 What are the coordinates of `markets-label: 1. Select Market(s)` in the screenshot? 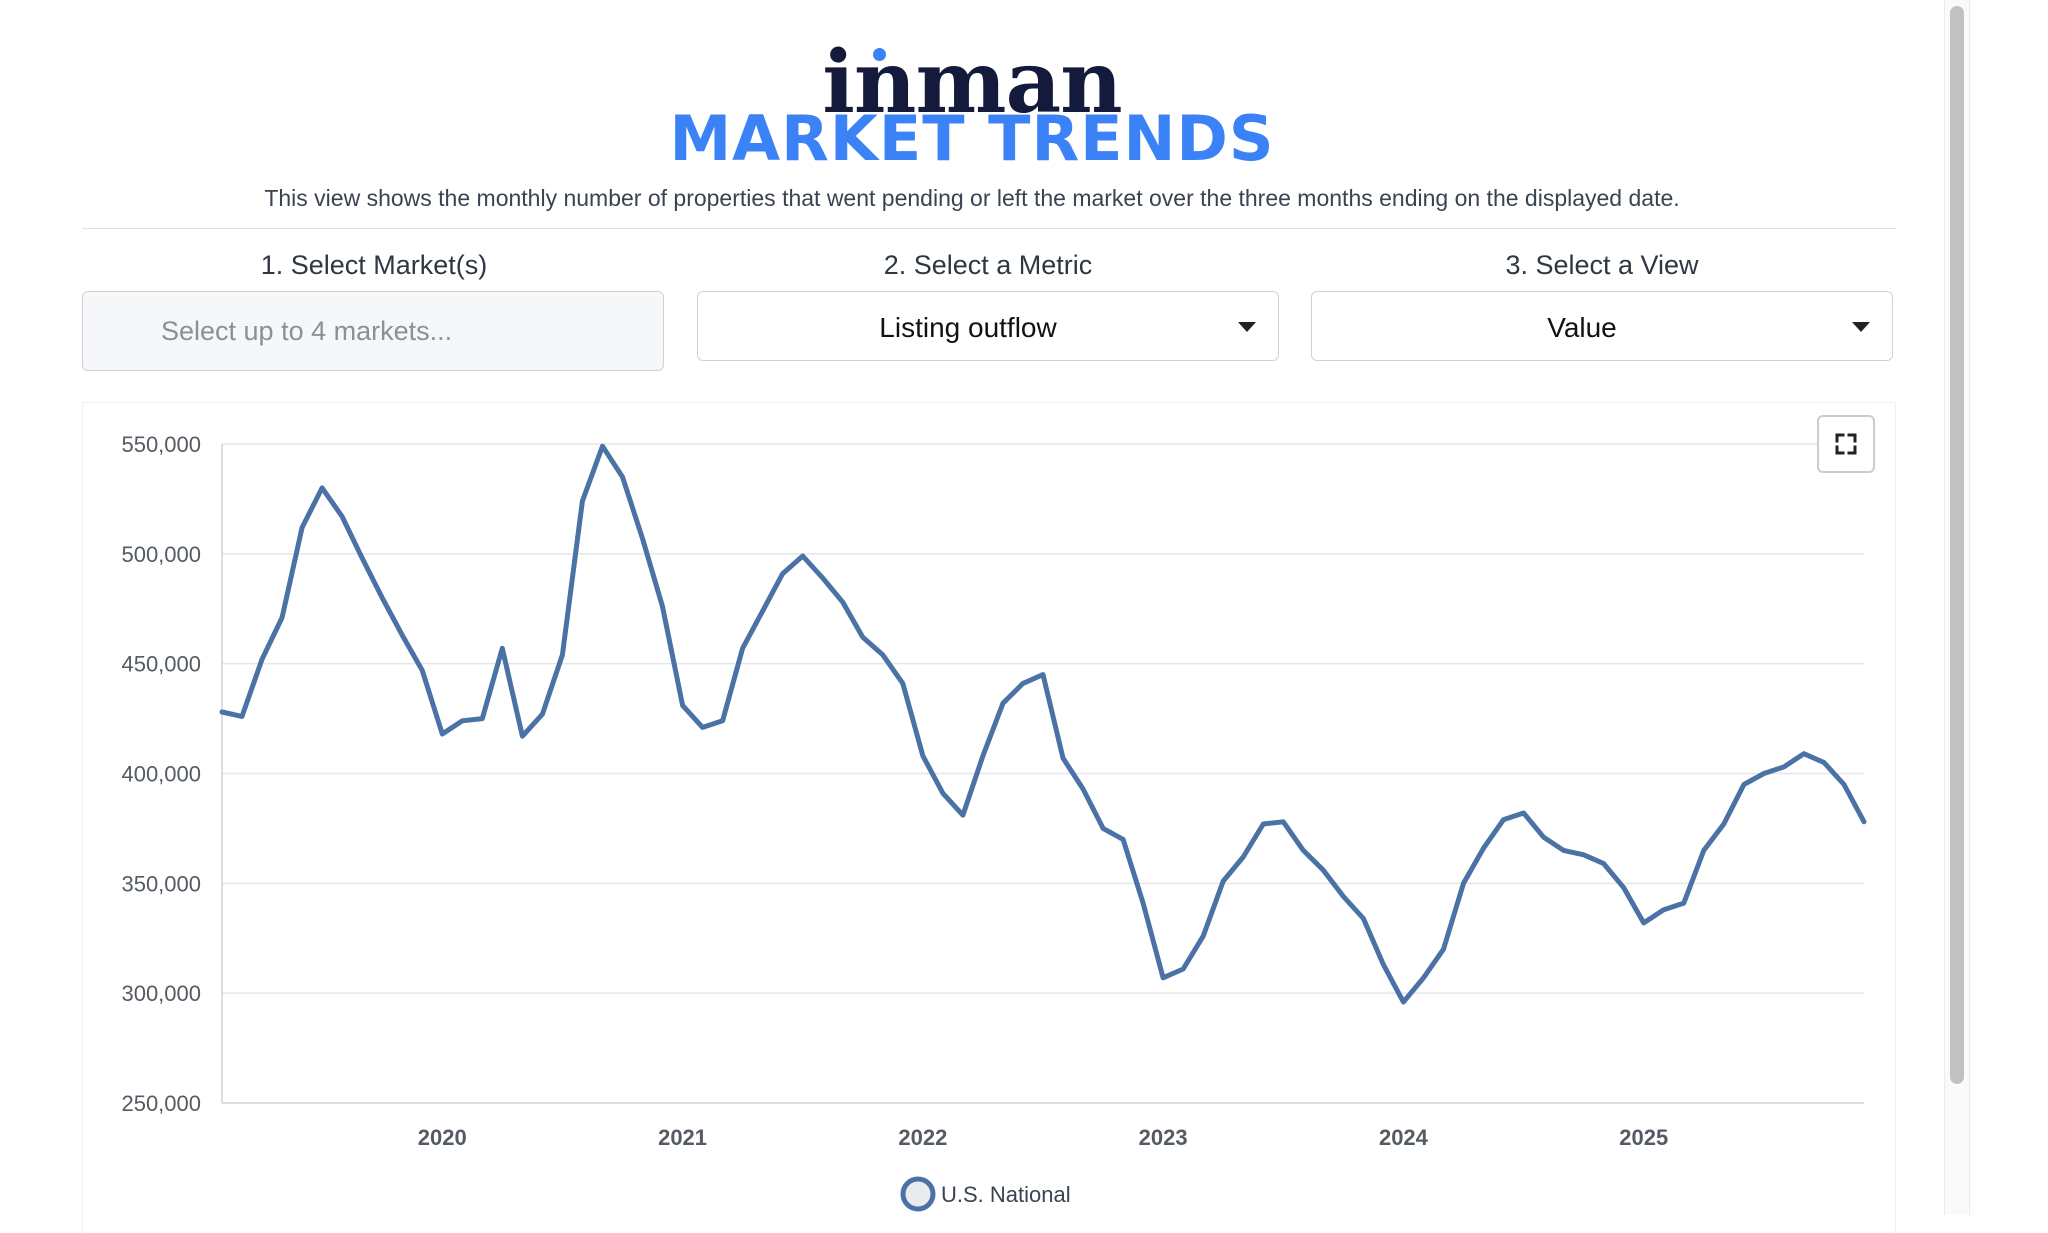 It's located at (374, 265).